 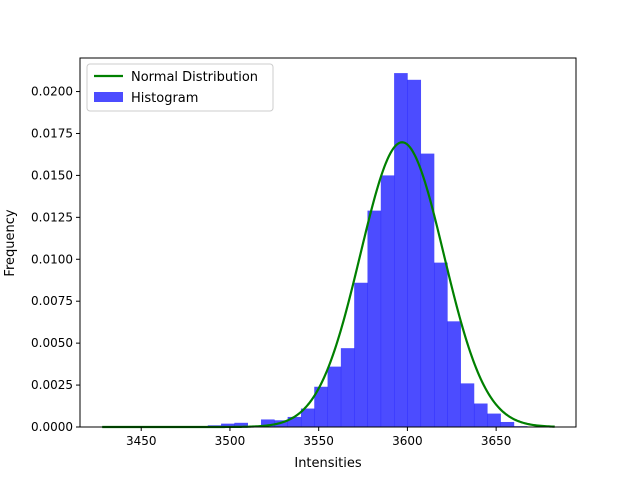 I want to click on x-axis-ticks: 3450 3500 3550 3600 3650, so click(x=318, y=437).